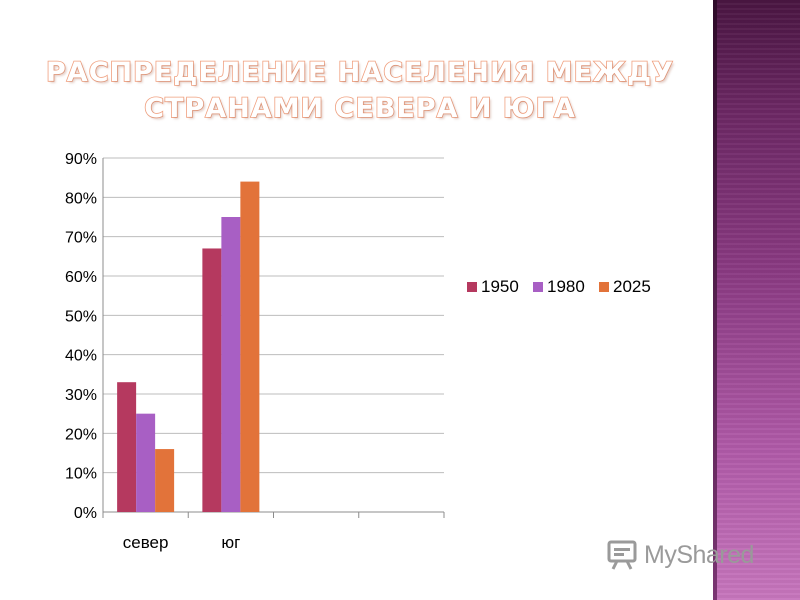 Image resolution: width=800 pixels, height=600 pixels. Describe the element at coordinates (81, 474) in the screenshot. I see `y-tick-label: 10%` at that location.